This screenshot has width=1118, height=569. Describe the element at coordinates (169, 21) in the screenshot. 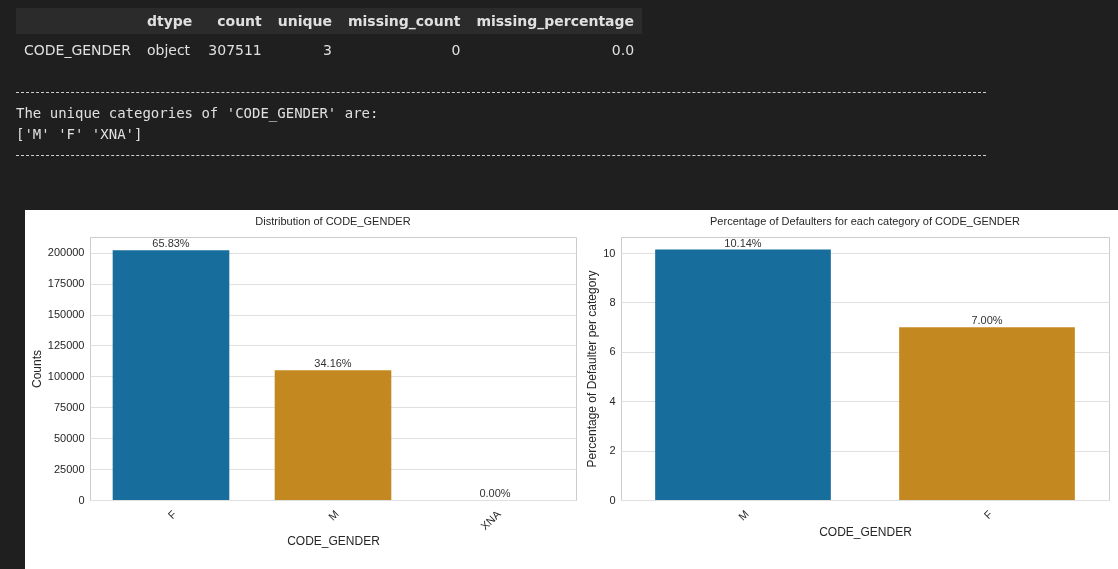

I see `category-label: dtype` at that location.